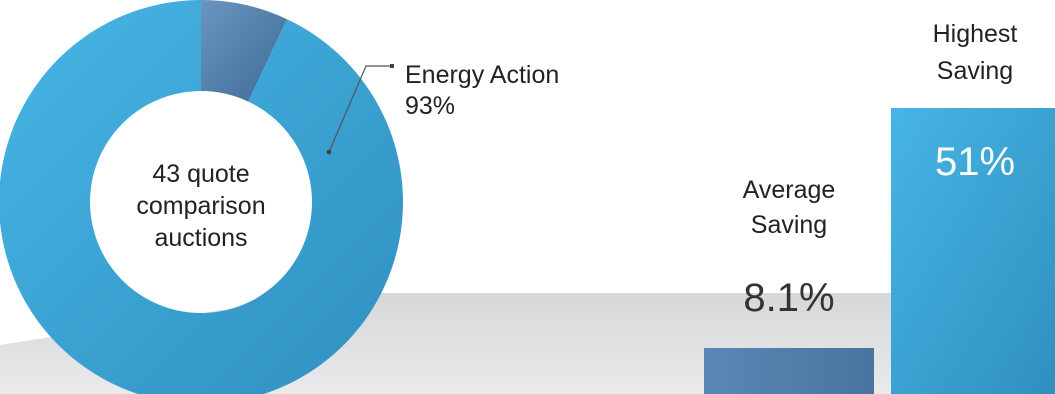 The image size is (1055, 394). What do you see at coordinates (975, 34) in the screenshot?
I see `bar-label-highest-line-1: Highest` at bounding box center [975, 34].